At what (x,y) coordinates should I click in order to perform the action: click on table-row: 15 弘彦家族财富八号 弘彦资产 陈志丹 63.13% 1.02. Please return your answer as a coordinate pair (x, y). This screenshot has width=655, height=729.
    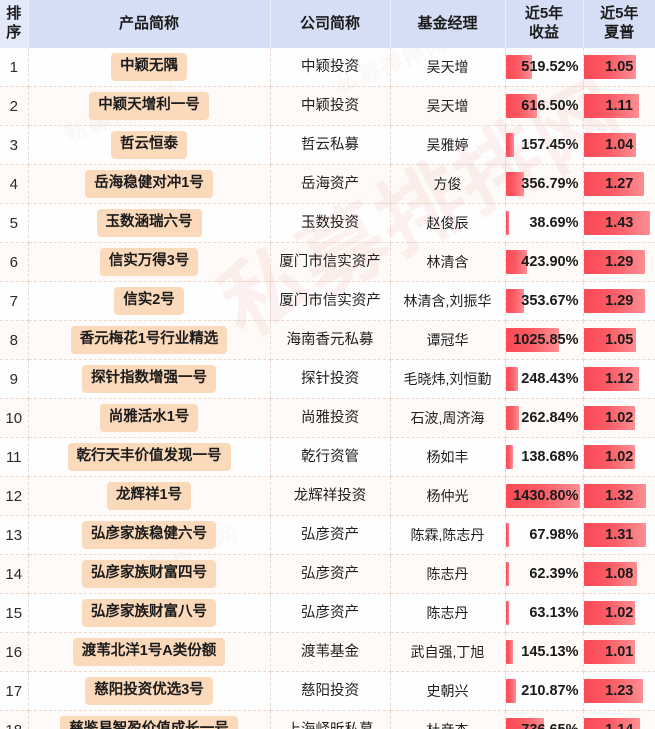
    Looking at the image, I should click on (327, 613).